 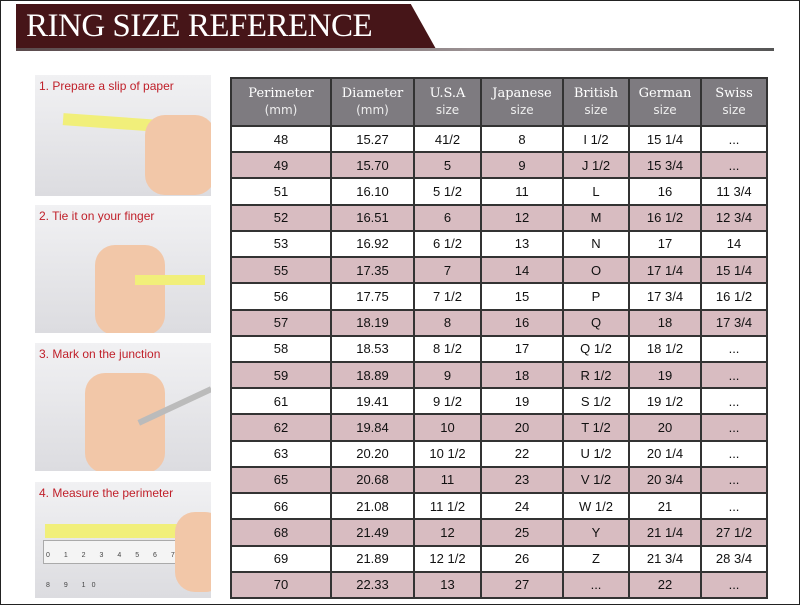 I want to click on title-banner: RING SIZE REFERENCE, so click(x=226, y=26).